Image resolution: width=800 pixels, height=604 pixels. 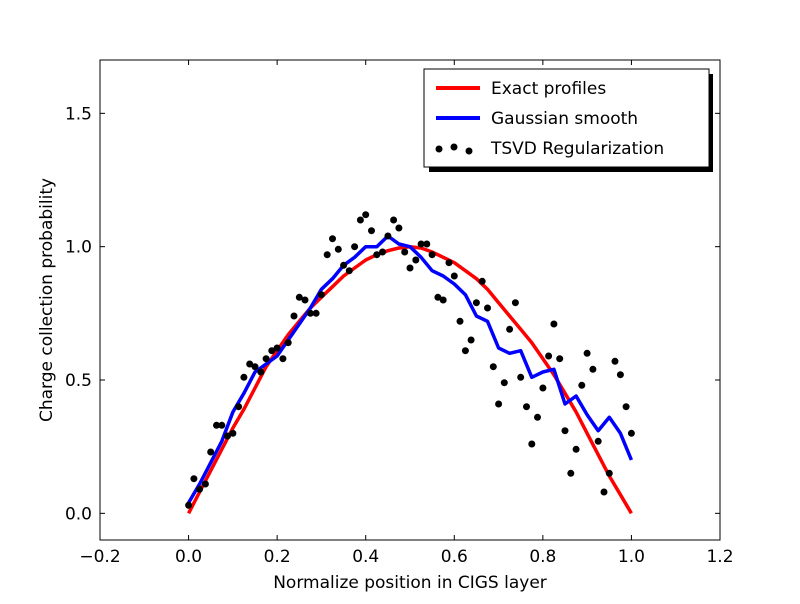 What do you see at coordinates (548, 89) in the screenshot?
I see `legend-label-exact: Exact profiles` at bounding box center [548, 89].